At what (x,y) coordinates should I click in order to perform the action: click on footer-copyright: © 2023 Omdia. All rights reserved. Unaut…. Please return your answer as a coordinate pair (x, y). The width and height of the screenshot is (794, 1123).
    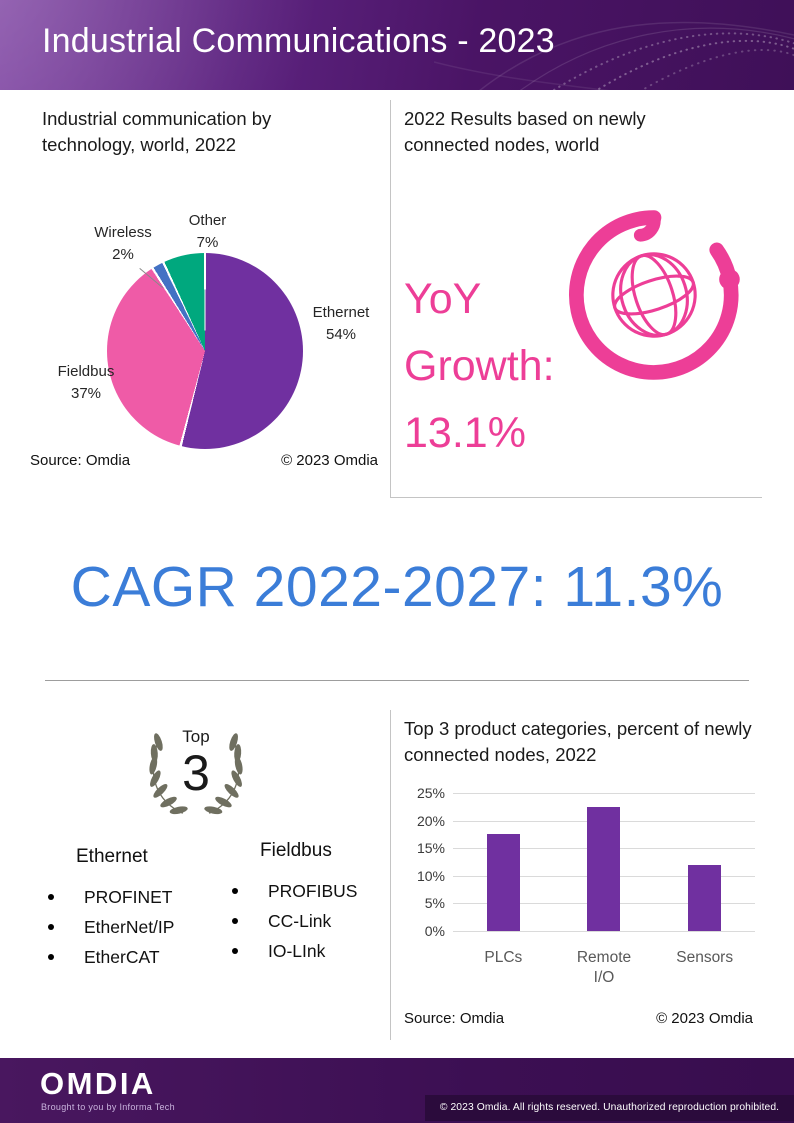
    Looking at the image, I should click on (609, 1108).